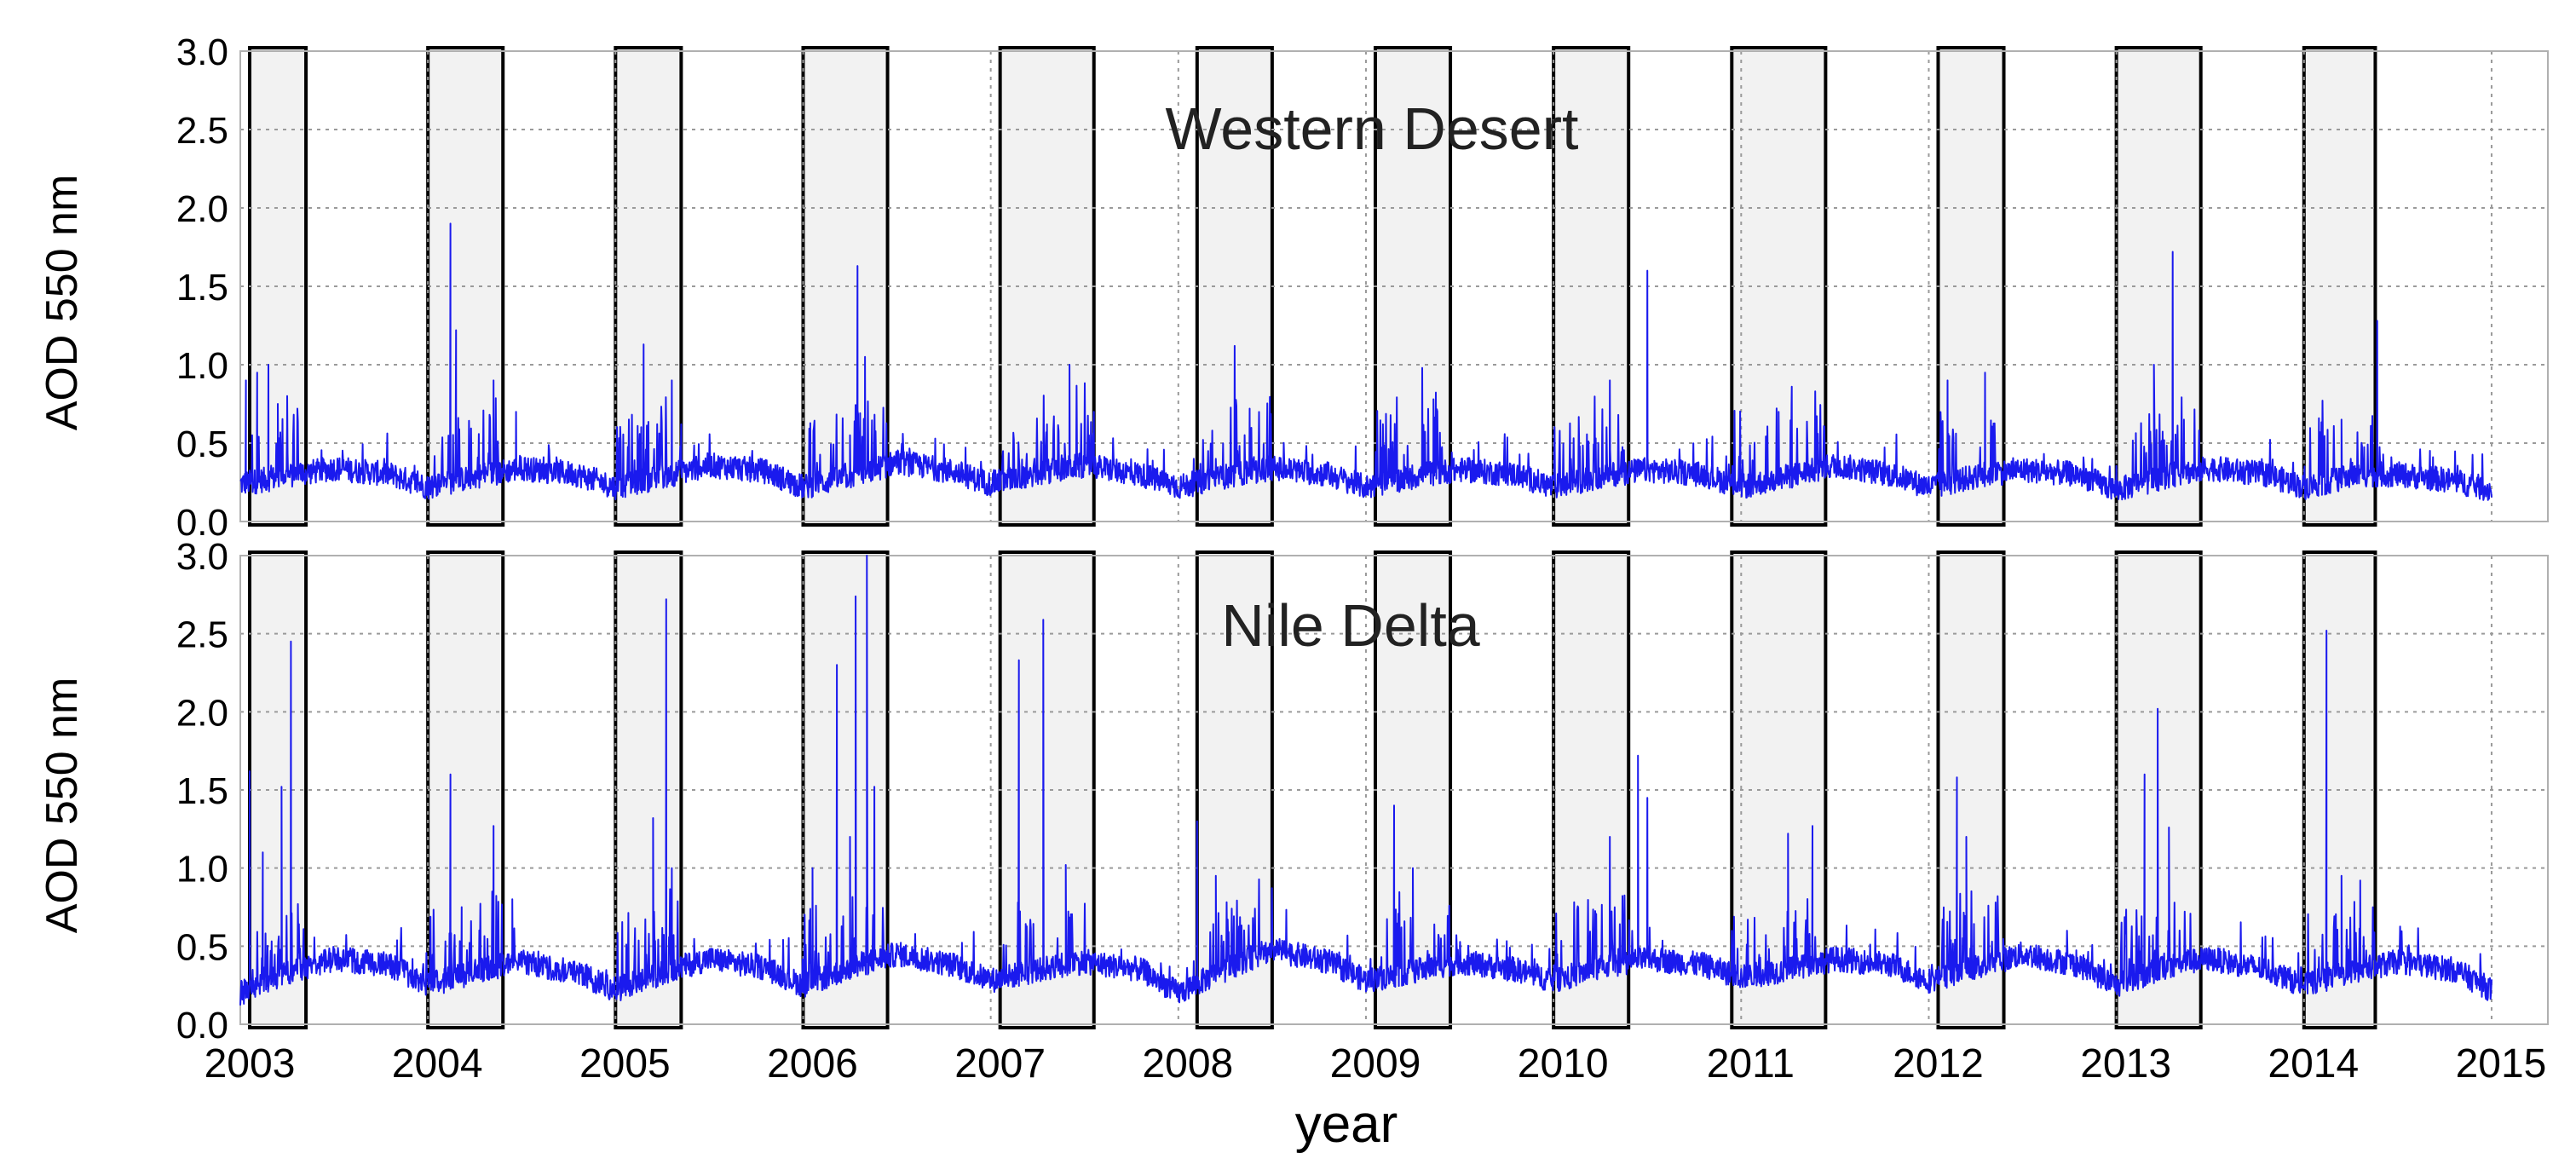  Describe the element at coordinates (1751, 1064) in the screenshot. I see `x-tick-label: 2011` at that location.